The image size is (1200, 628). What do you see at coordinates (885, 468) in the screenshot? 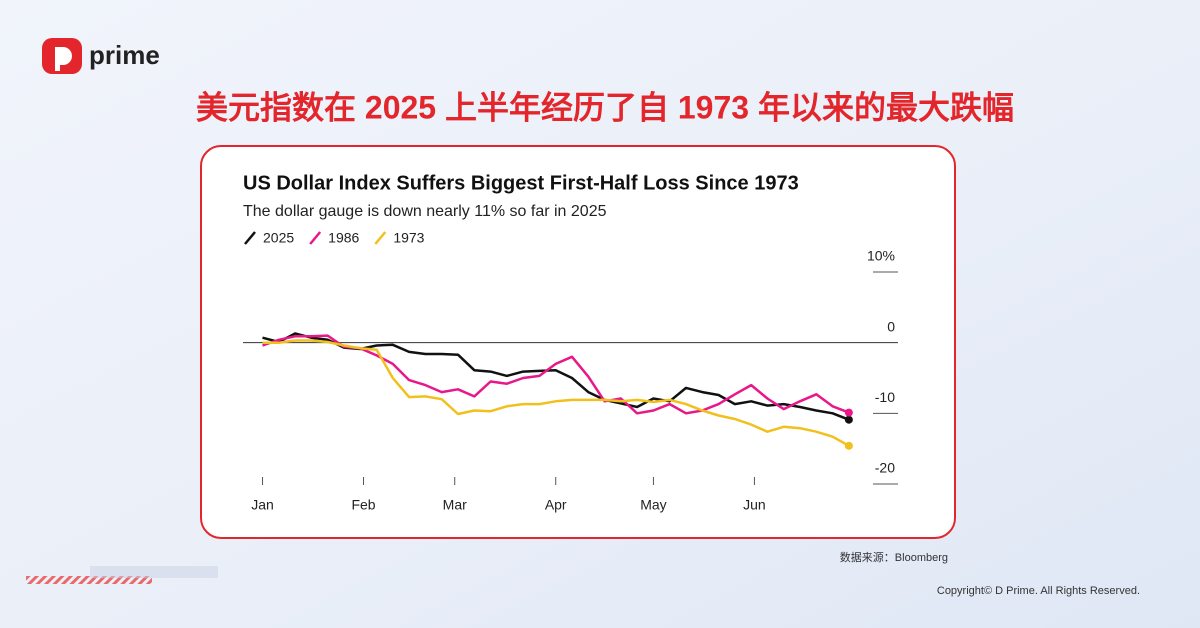
I see `y-tick-label: -20` at bounding box center [885, 468].